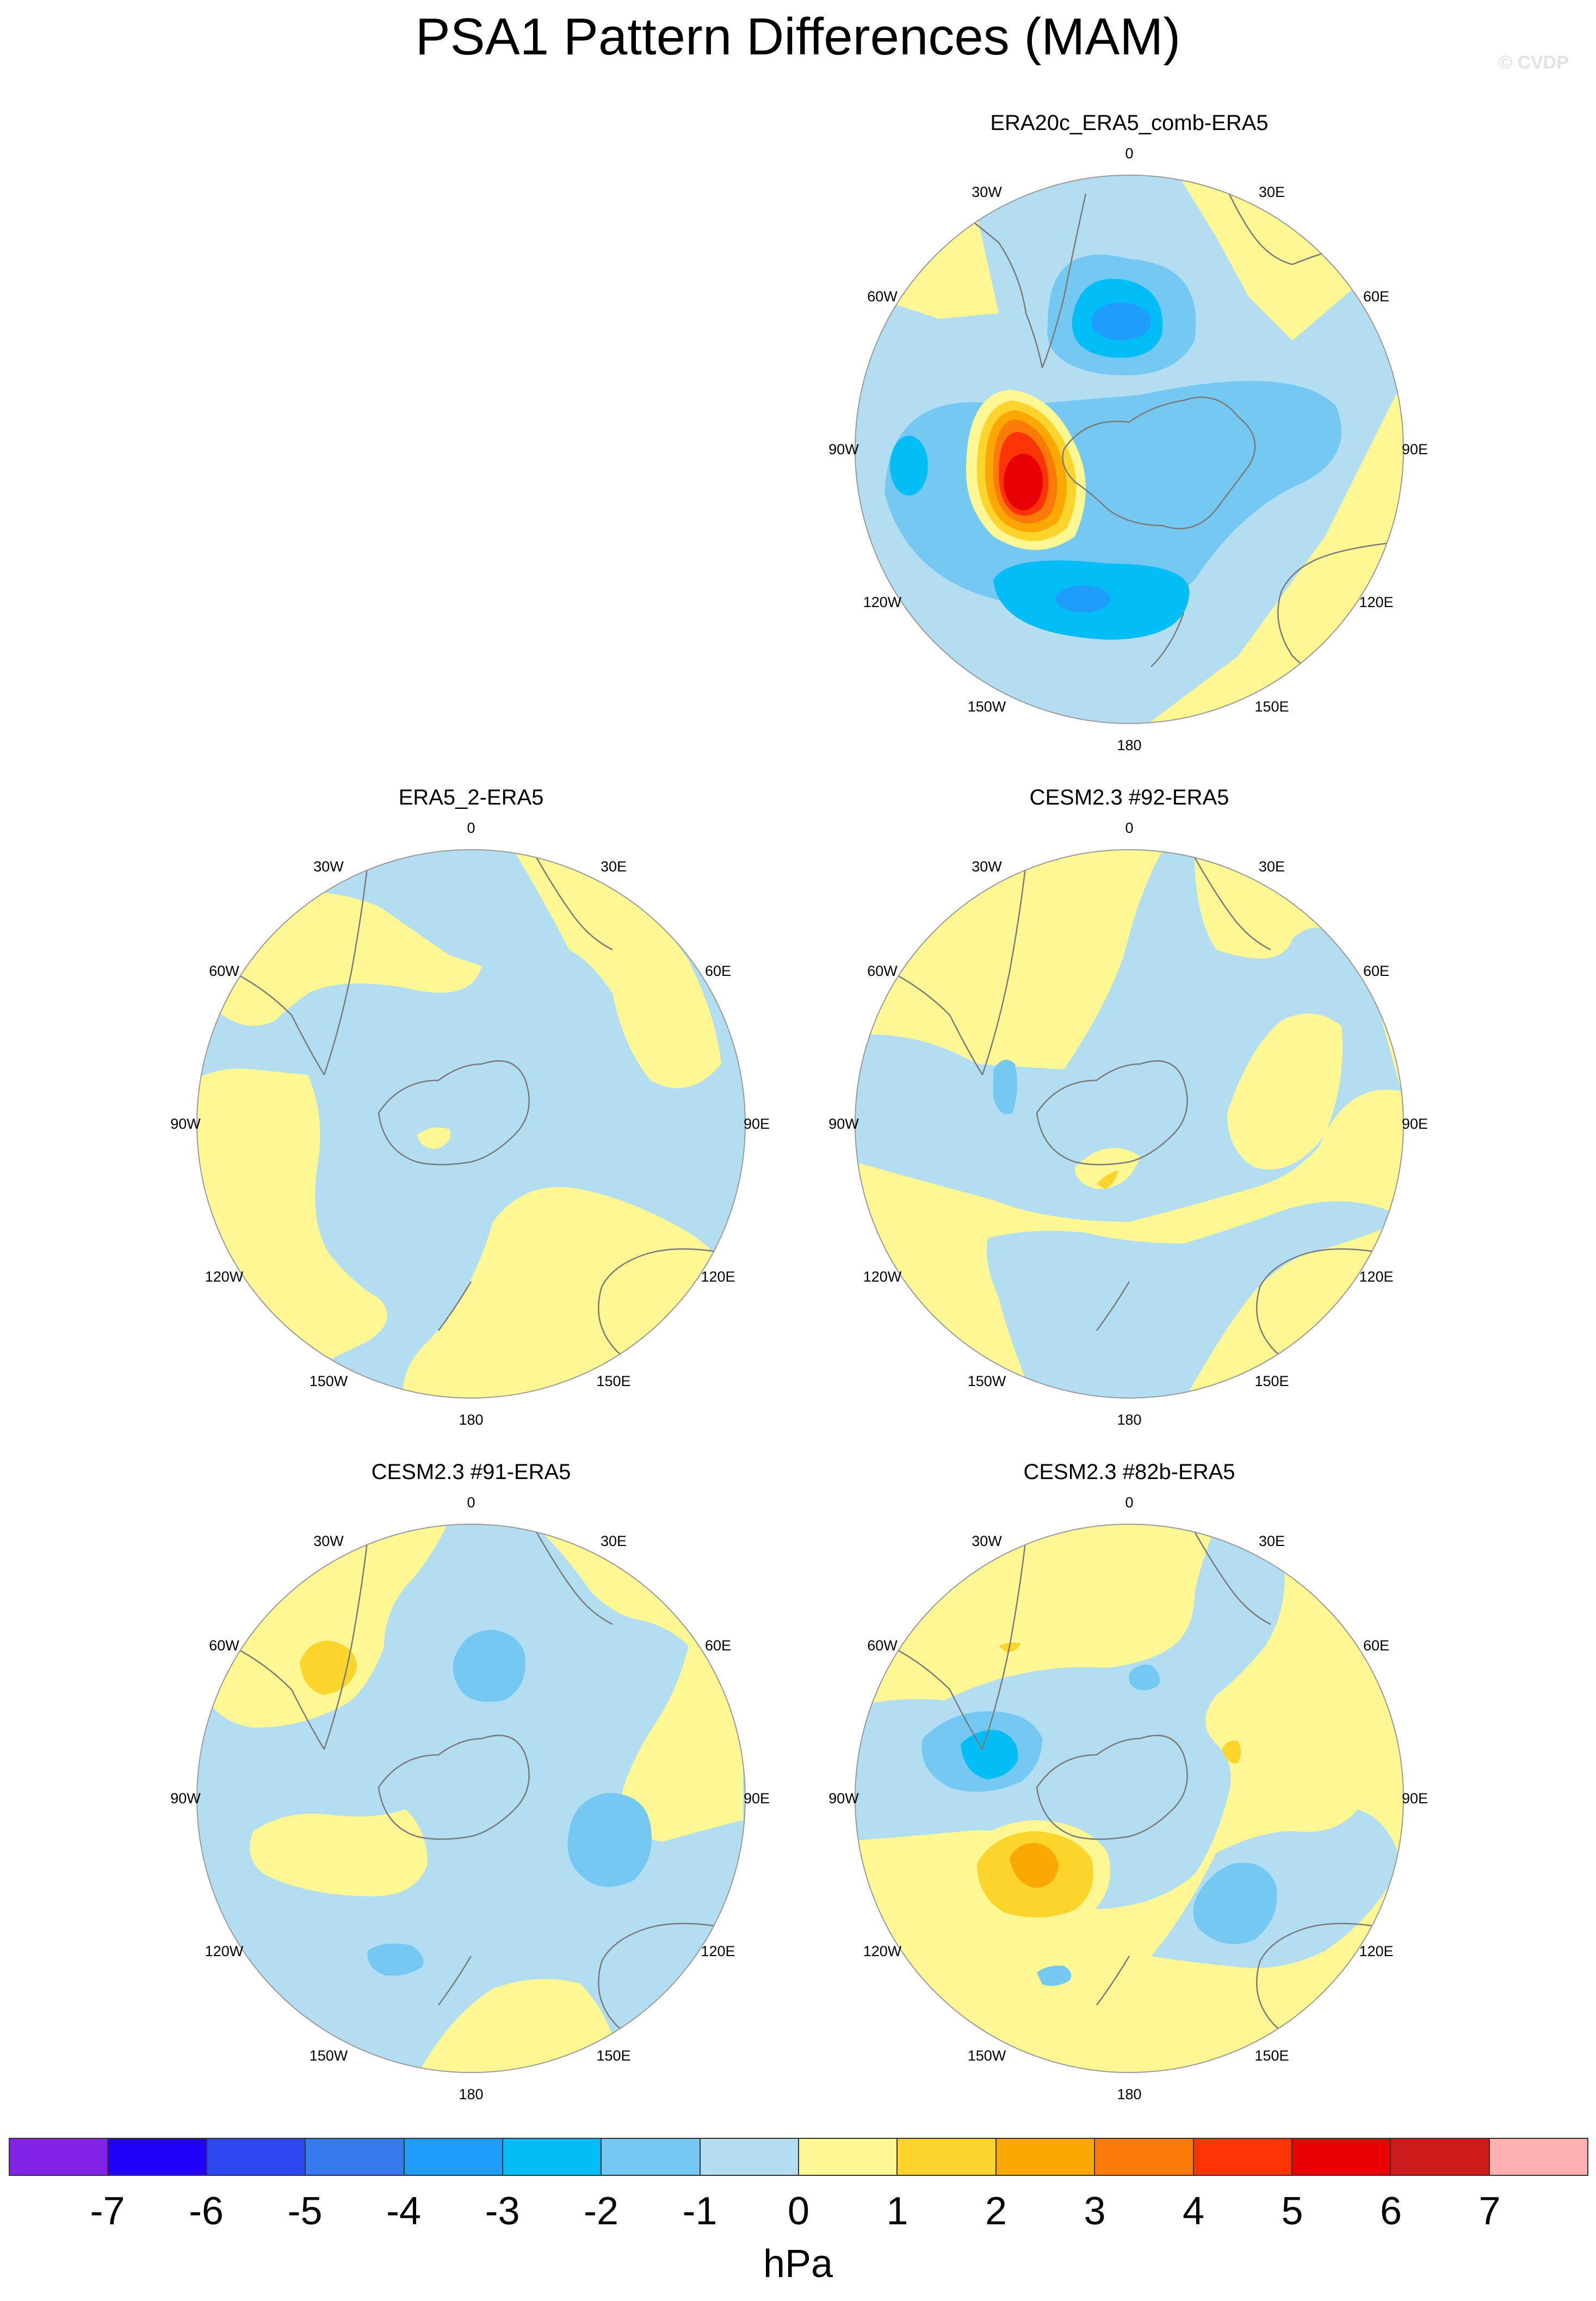  I want to click on positive-region, so click(1107, 1168).